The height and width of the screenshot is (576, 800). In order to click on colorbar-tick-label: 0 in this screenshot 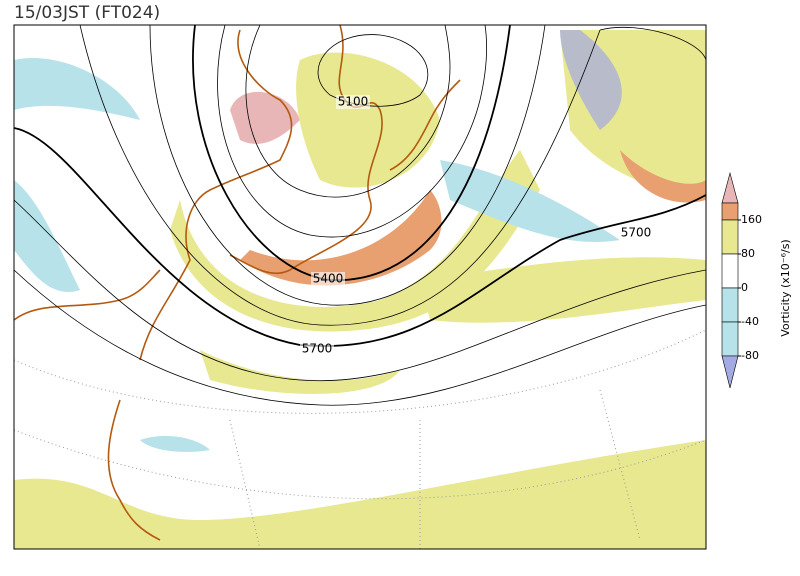, I will do `click(744, 287)`.